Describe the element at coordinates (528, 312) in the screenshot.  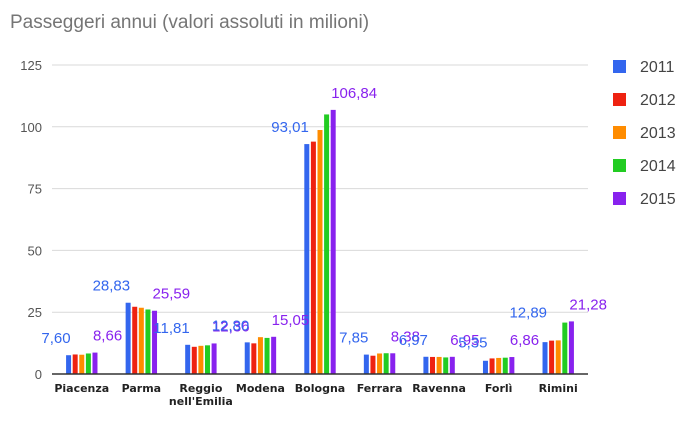
I see `data-label: 12,89` at that location.